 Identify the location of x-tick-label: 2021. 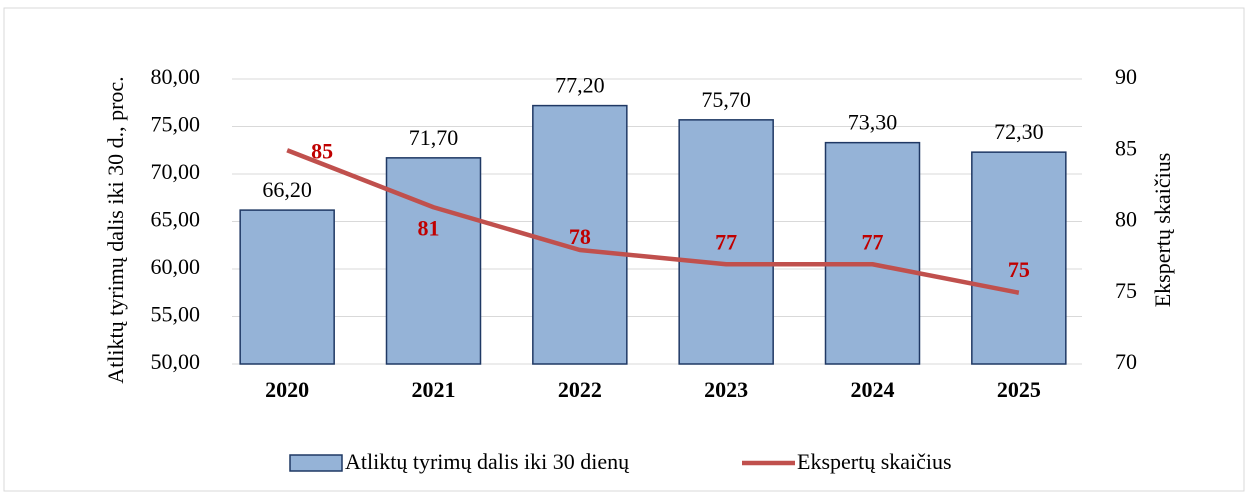
(434, 389).